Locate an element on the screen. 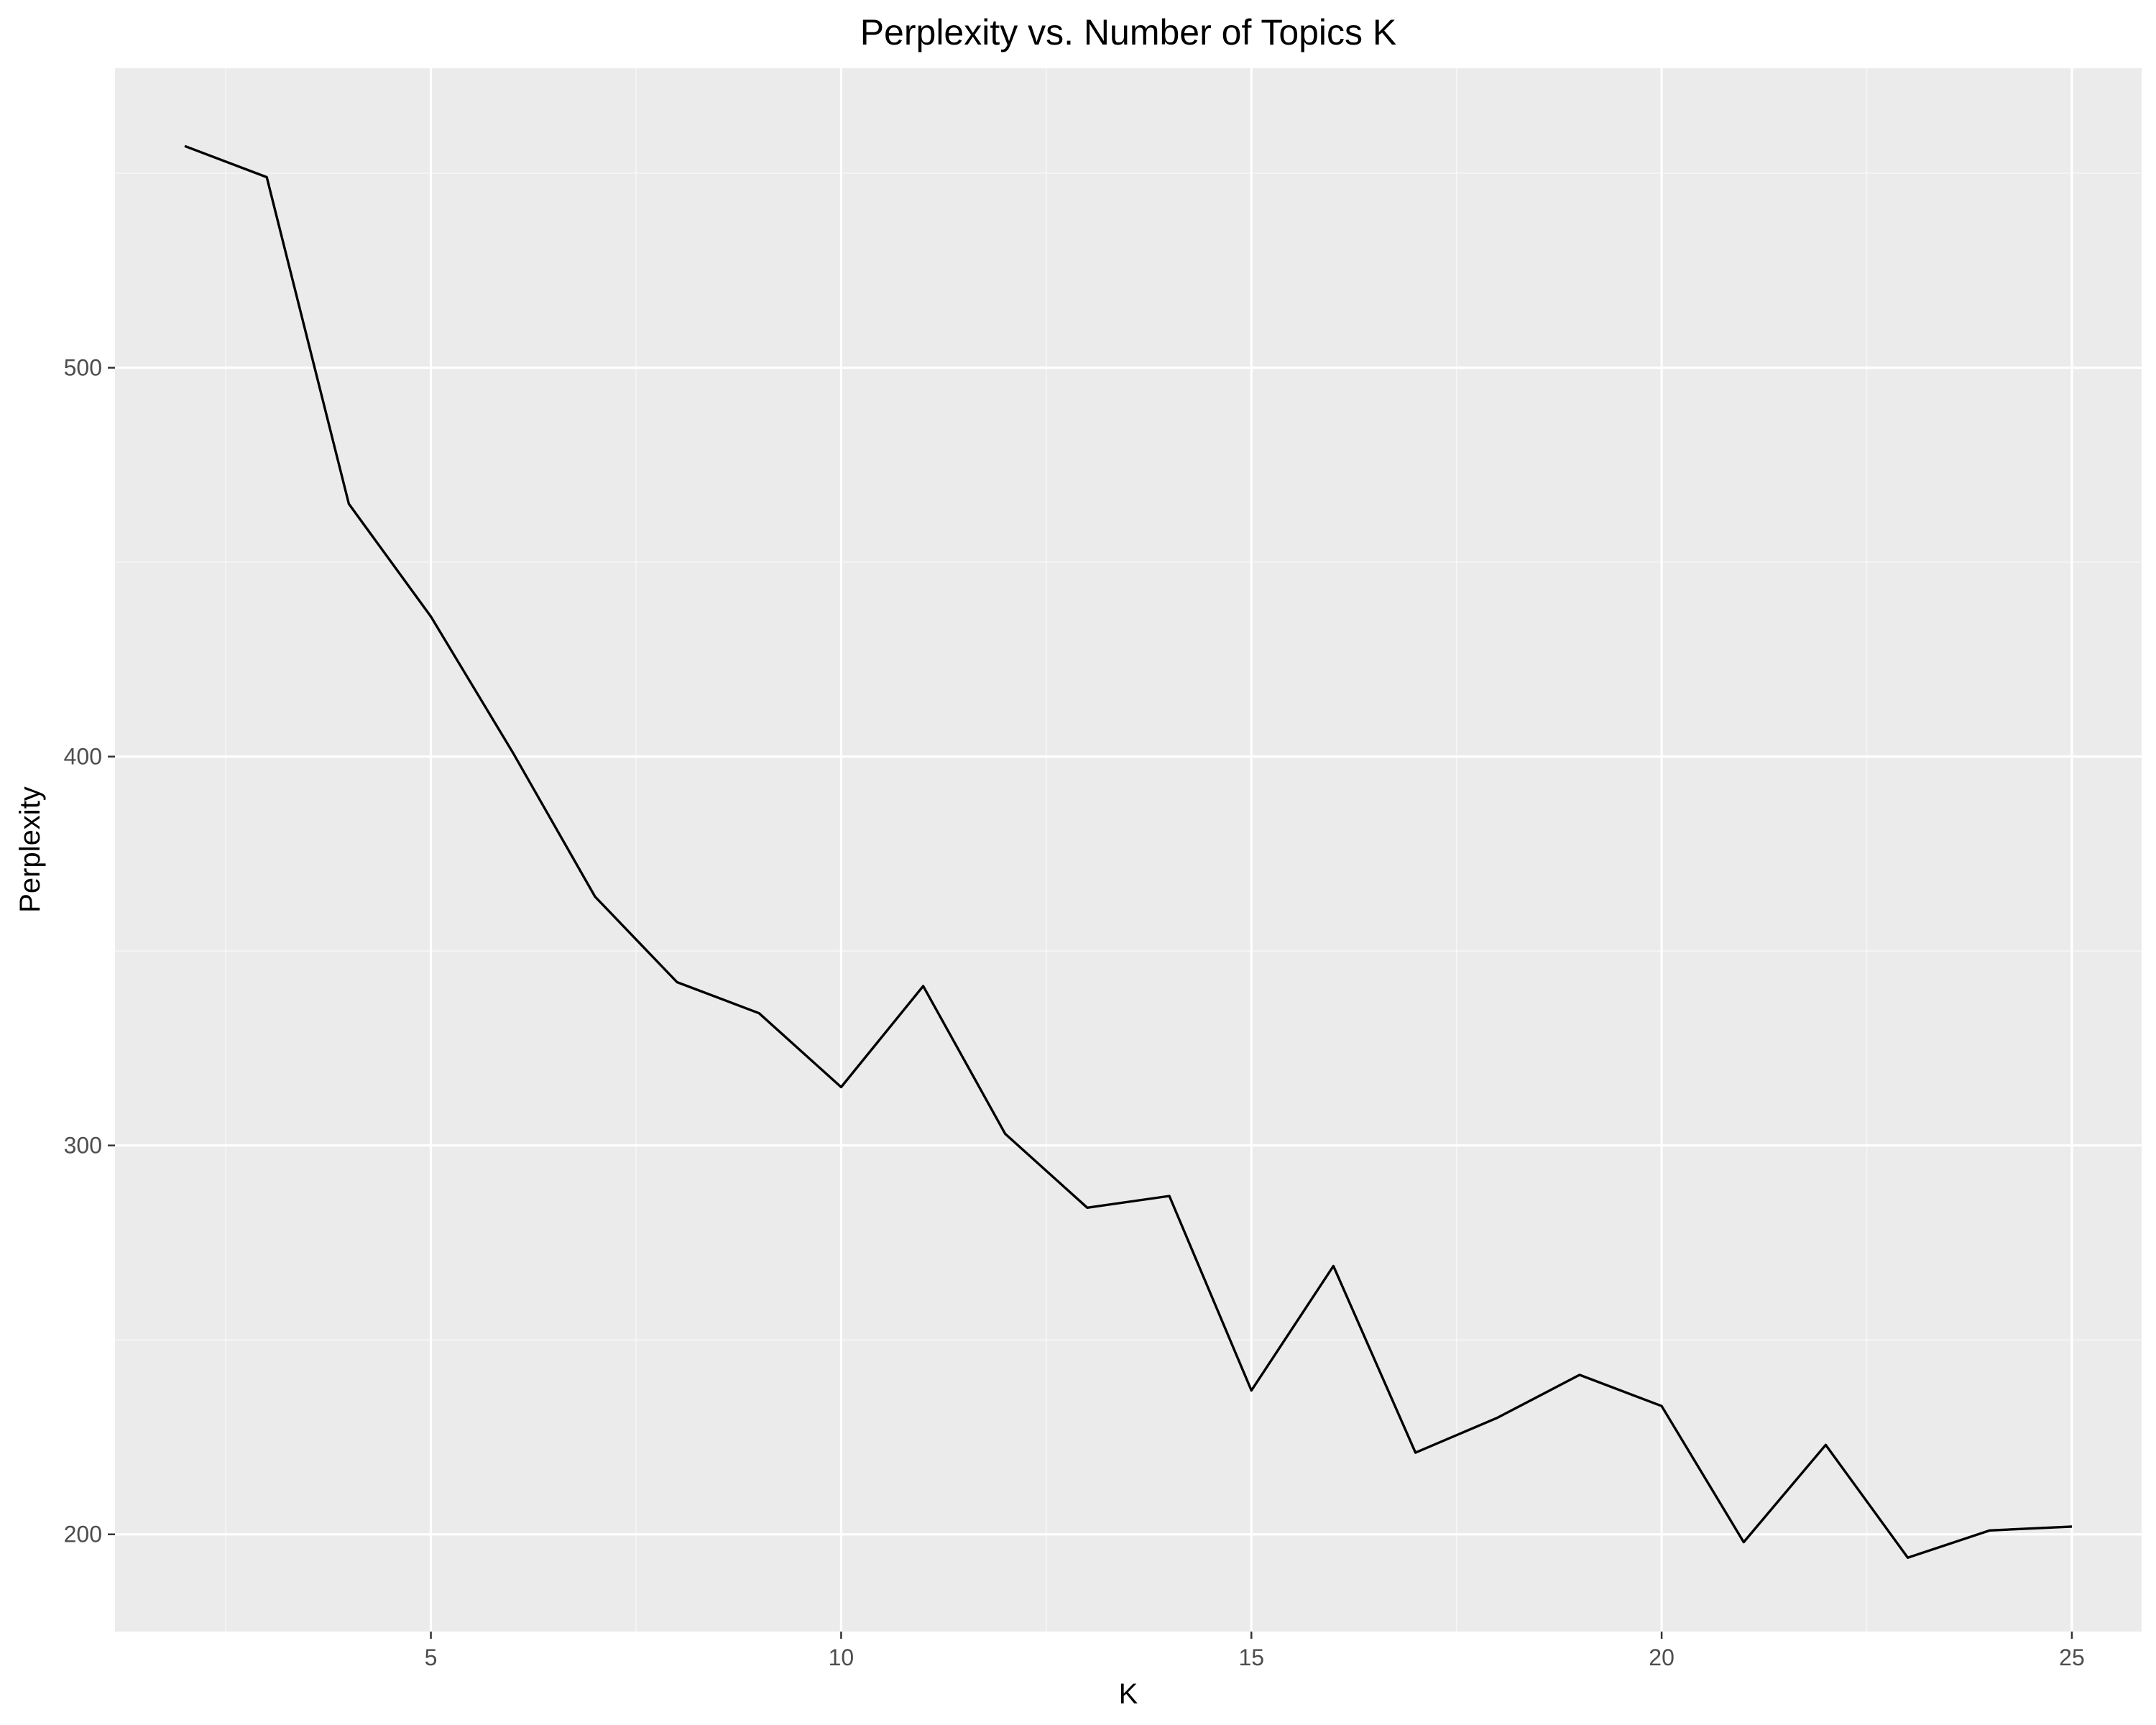  y-tick-label: 200 is located at coordinates (83, 1534).